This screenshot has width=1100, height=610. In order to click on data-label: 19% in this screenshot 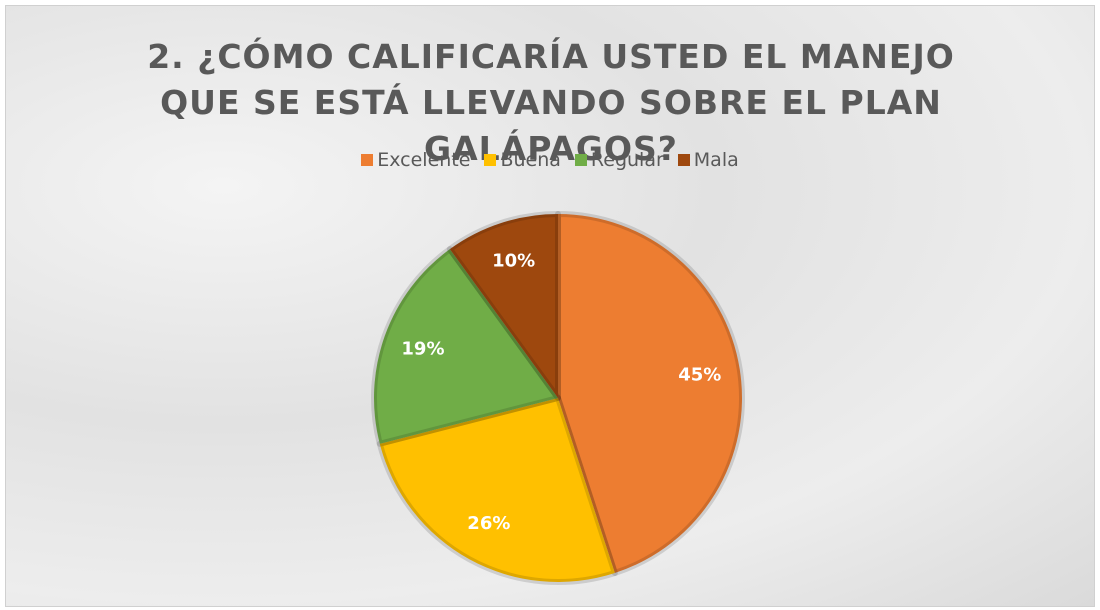, I will do `click(422, 348)`.